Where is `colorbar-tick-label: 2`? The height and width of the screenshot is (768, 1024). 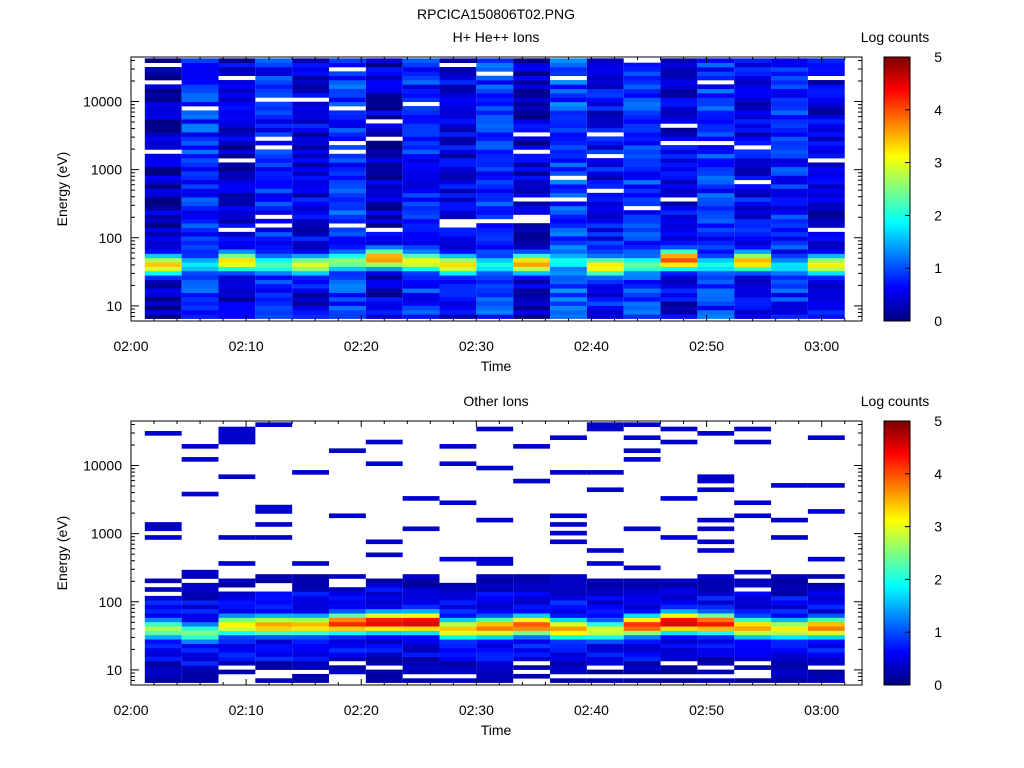
colorbar-tick-label: 2 is located at coordinates (938, 579).